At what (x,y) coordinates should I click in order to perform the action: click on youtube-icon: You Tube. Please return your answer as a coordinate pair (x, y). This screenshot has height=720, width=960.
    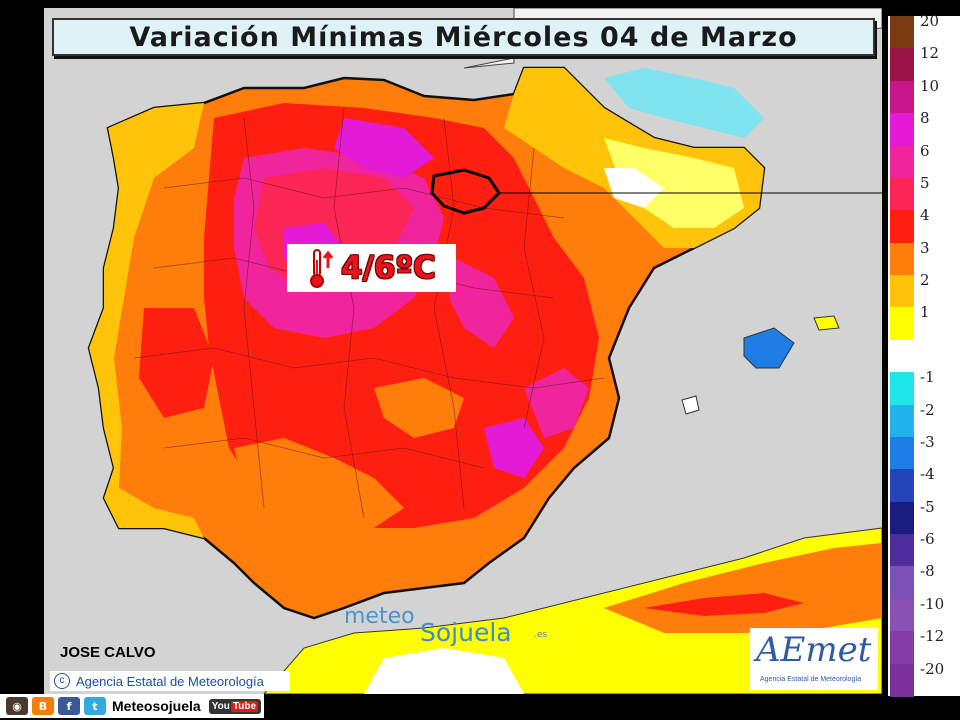
    Looking at the image, I should click on (235, 706).